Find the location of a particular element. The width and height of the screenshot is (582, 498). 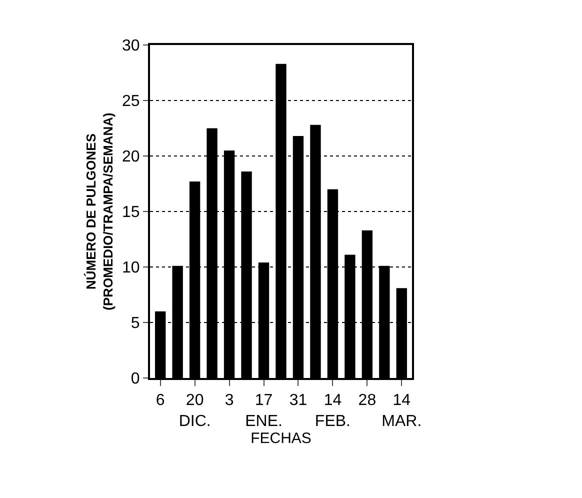

y-axis-title: NÚMERO DE PULGONES (PROMEDIO/TRAMPA/SEMANA) is located at coordinates (100, 211).